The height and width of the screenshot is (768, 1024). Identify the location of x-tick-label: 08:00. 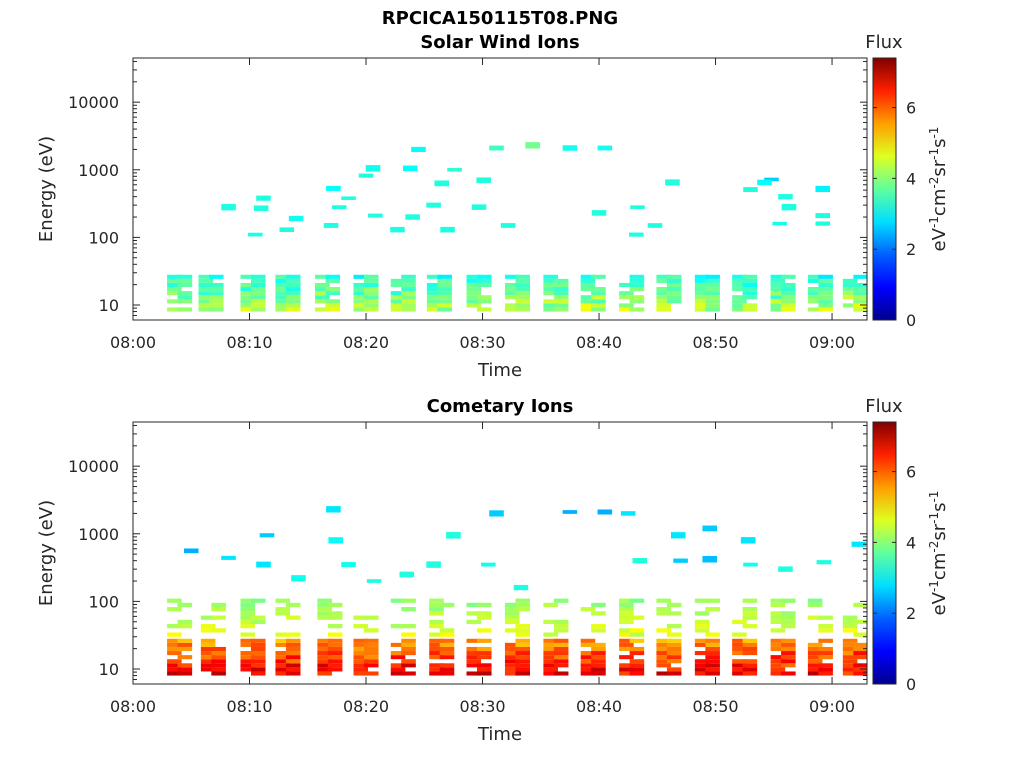
(133, 342).